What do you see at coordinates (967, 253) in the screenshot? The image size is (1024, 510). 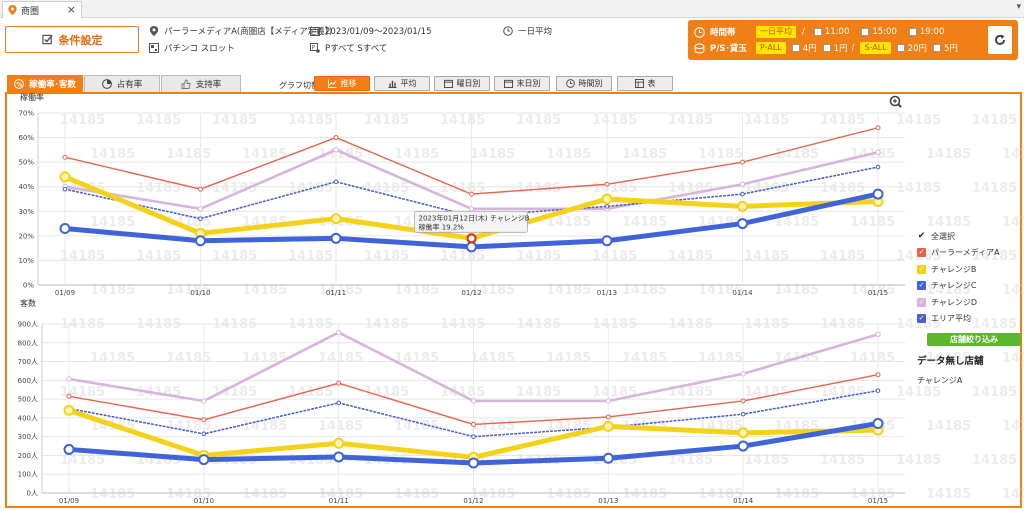 I see `legend-item-mediaA: ✓ パーラーメディアA` at bounding box center [967, 253].